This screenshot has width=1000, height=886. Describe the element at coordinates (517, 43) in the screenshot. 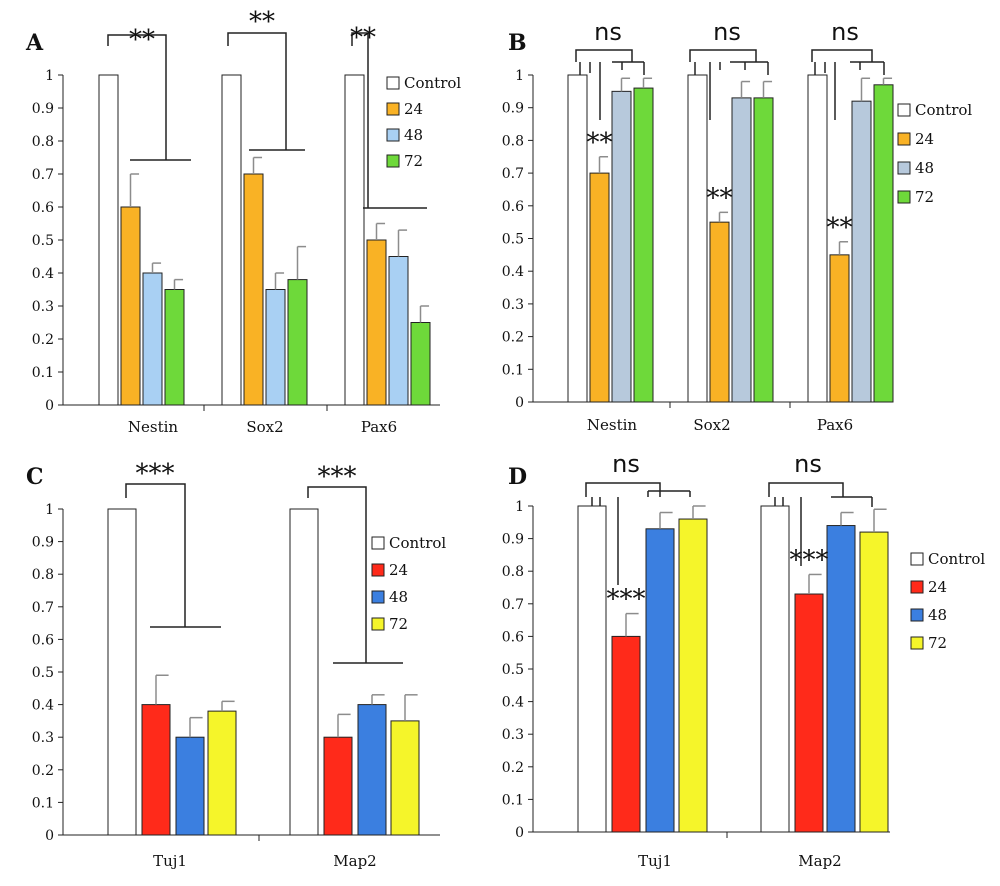

I see `panel-letter: B` at that location.